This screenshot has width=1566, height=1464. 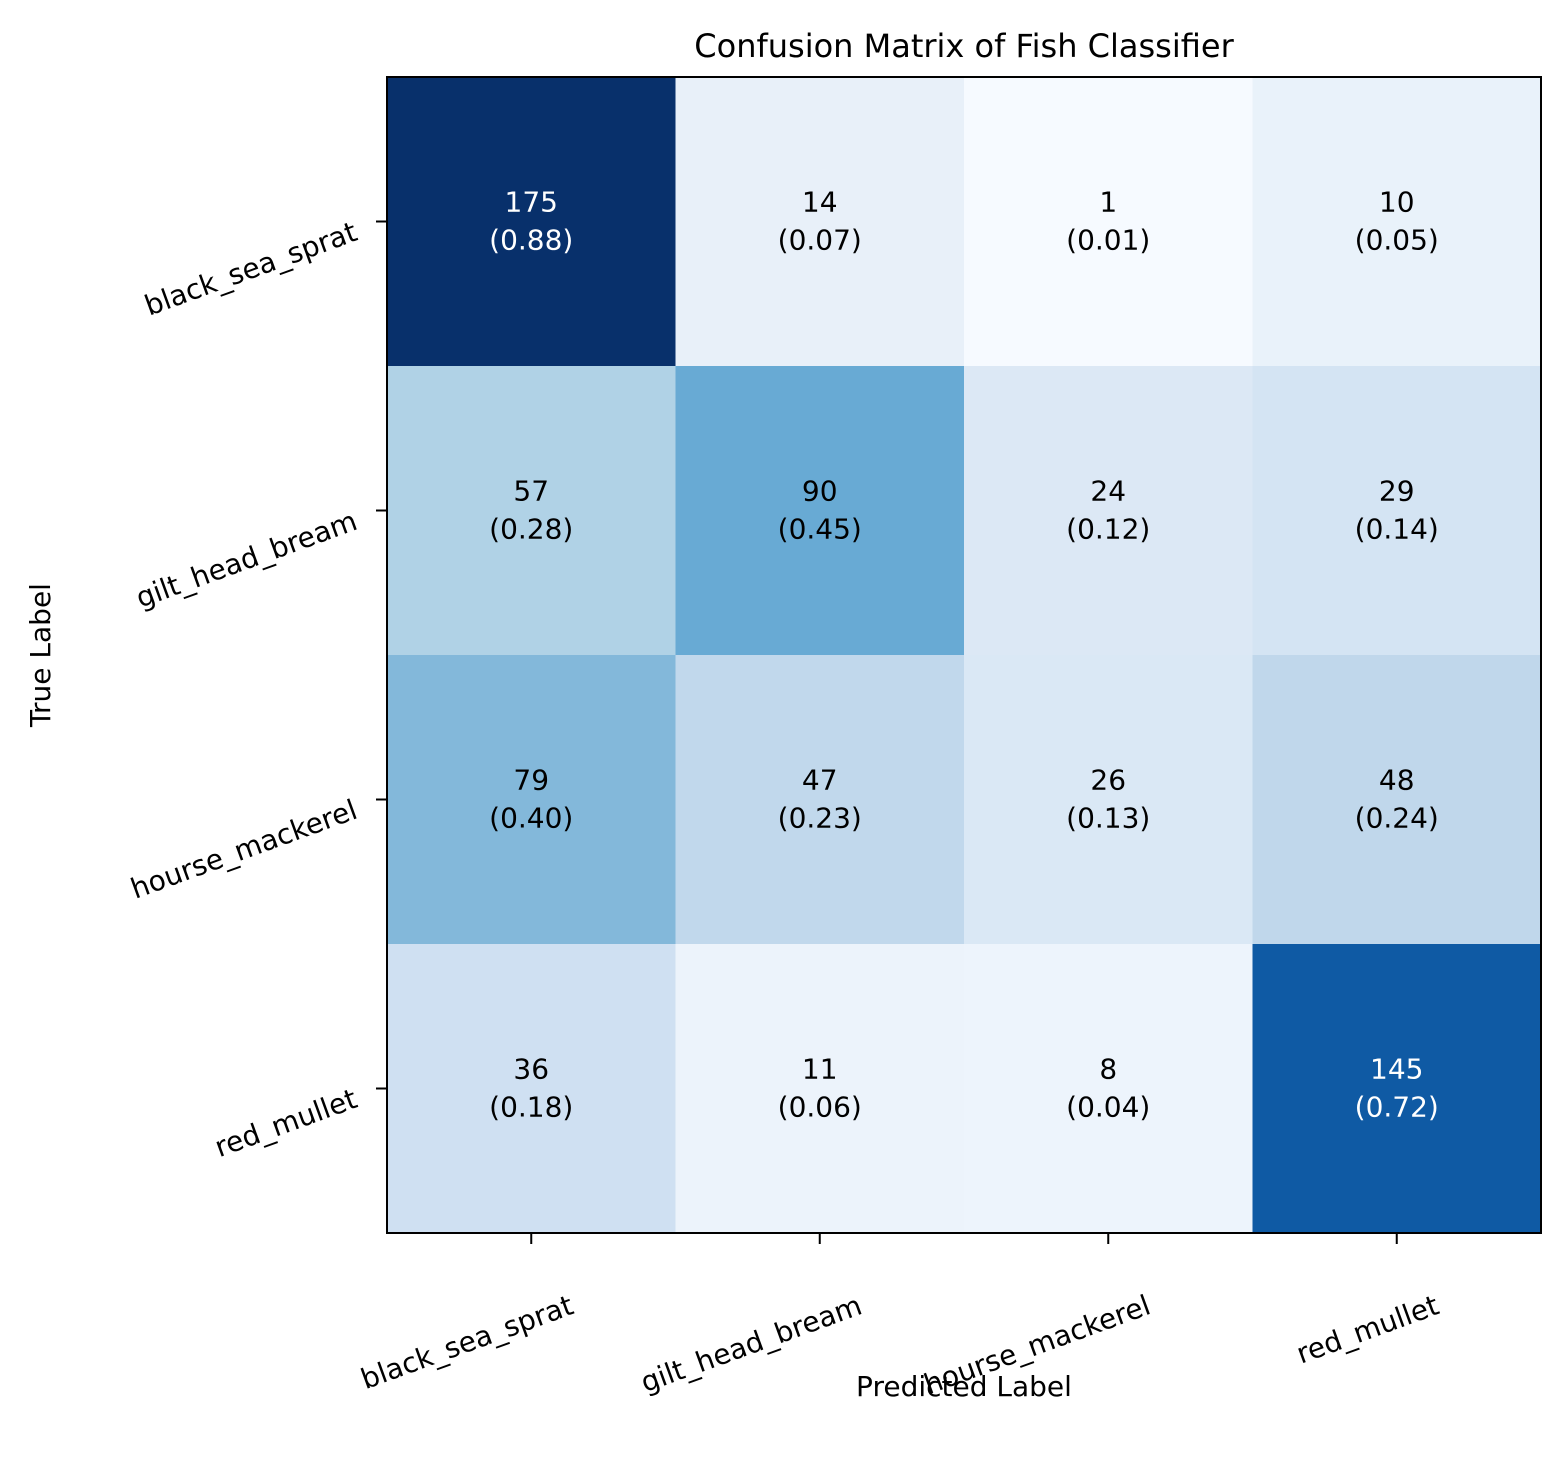 What do you see at coordinates (1108, 529) in the screenshot?
I see `cell-ratio-label: (0.12)` at bounding box center [1108, 529].